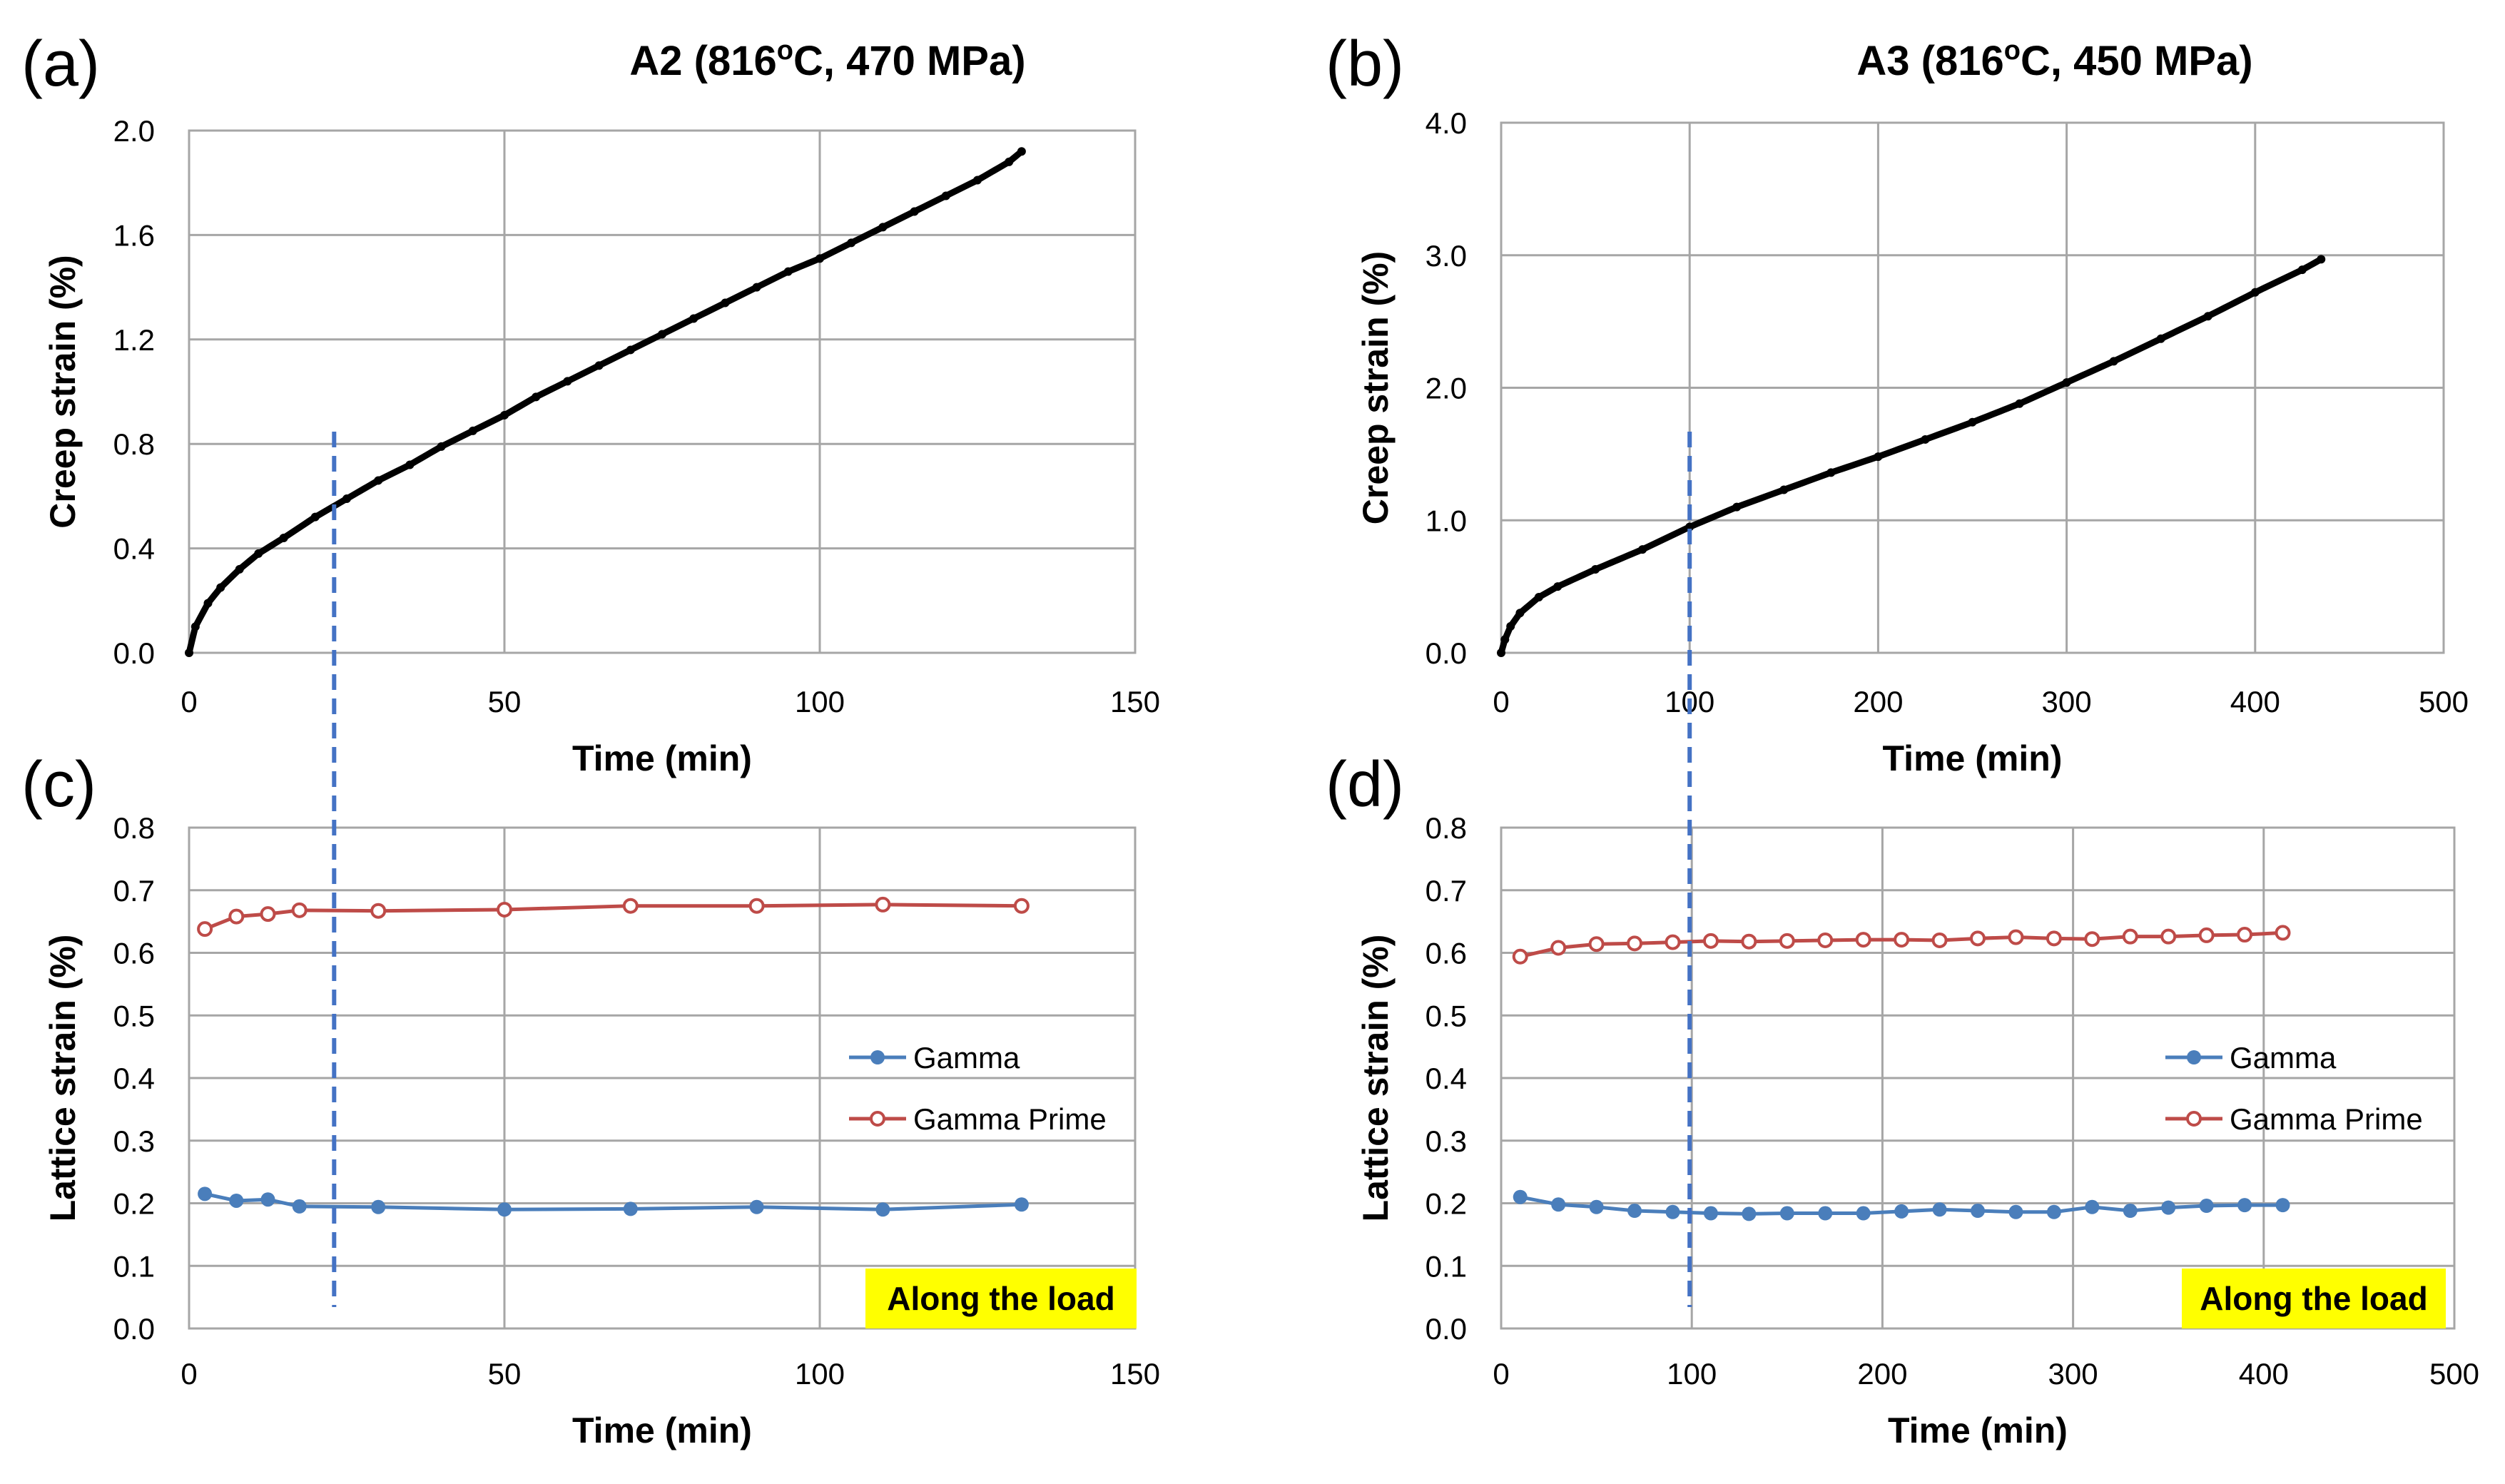  Describe the element at coordinates (2326, 1119) in the screenshot. I see `legend-label: Gamma Prime` at that location.